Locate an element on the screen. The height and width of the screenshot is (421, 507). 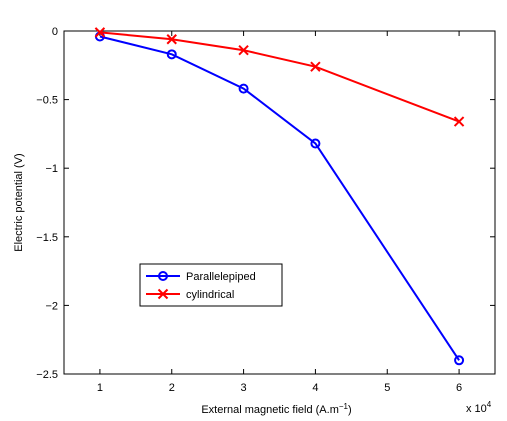
y-tick-label: 0 is located at coordinates (55, 32).